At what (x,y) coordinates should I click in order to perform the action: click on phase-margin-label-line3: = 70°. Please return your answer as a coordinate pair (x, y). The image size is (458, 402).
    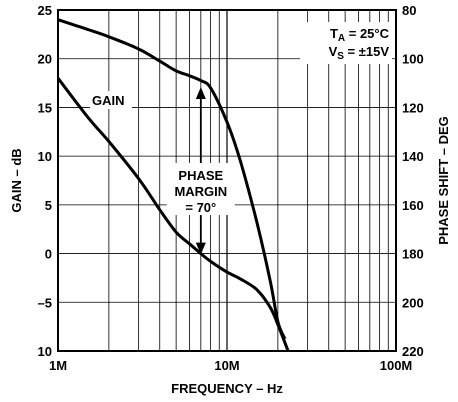
    Looking at the image, I should click on (200, 207).